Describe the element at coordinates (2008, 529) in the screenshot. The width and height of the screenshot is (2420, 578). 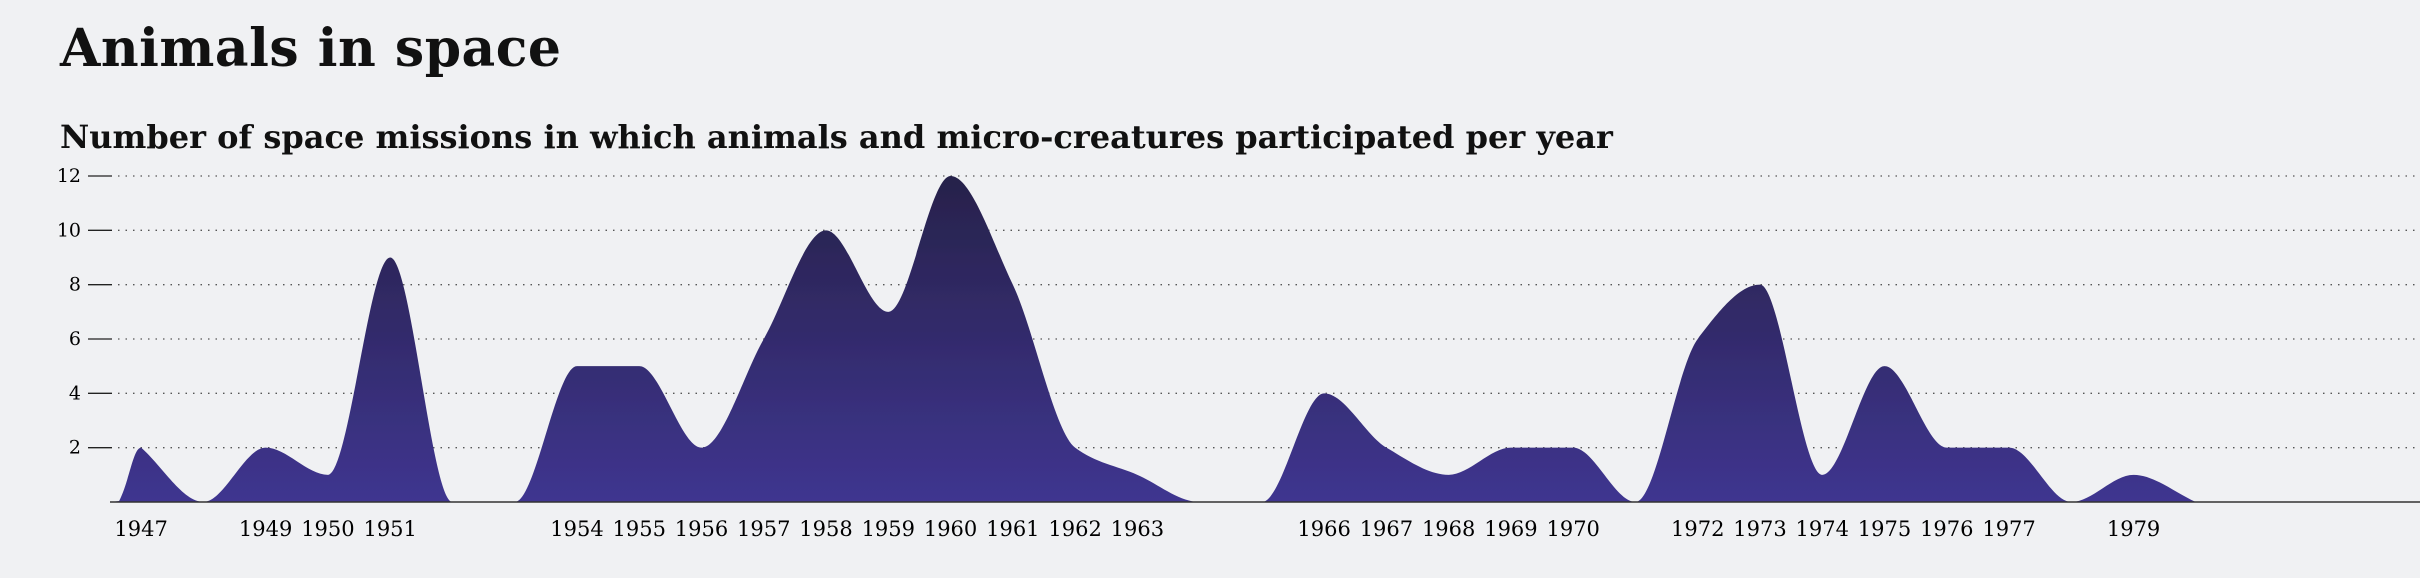
I see `x-tick-label: 1977` at that location.